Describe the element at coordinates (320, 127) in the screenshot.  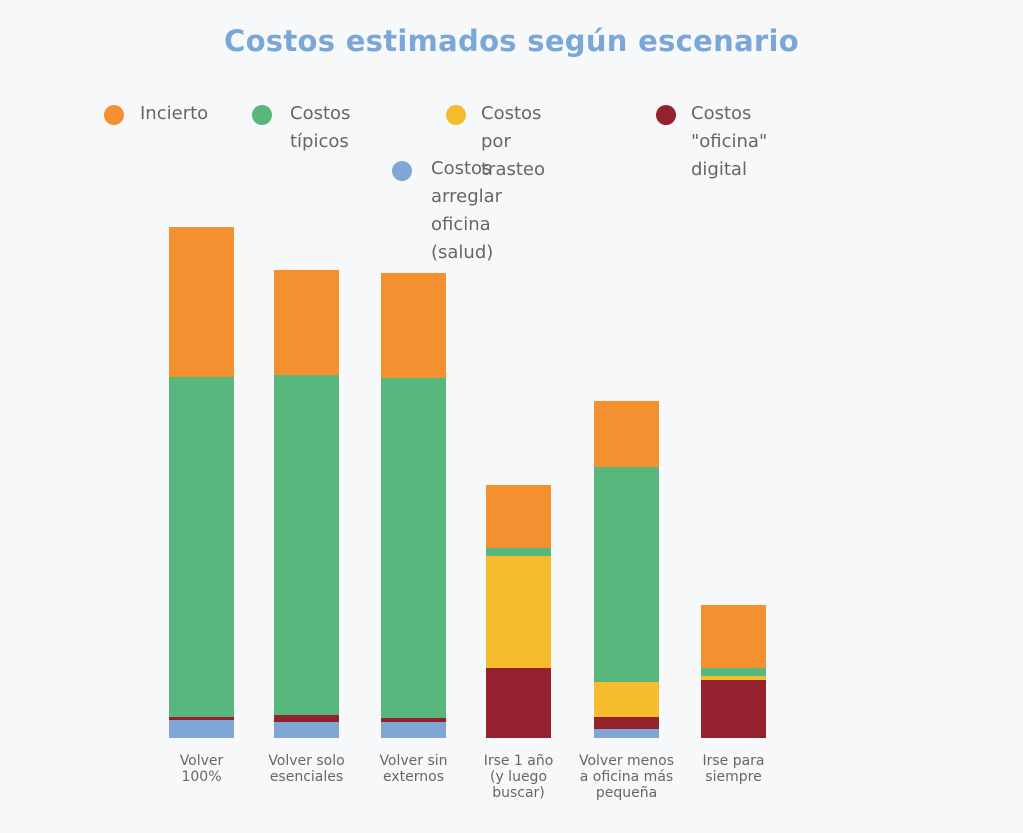
I see `legend-label: Costos típicos` at that location.